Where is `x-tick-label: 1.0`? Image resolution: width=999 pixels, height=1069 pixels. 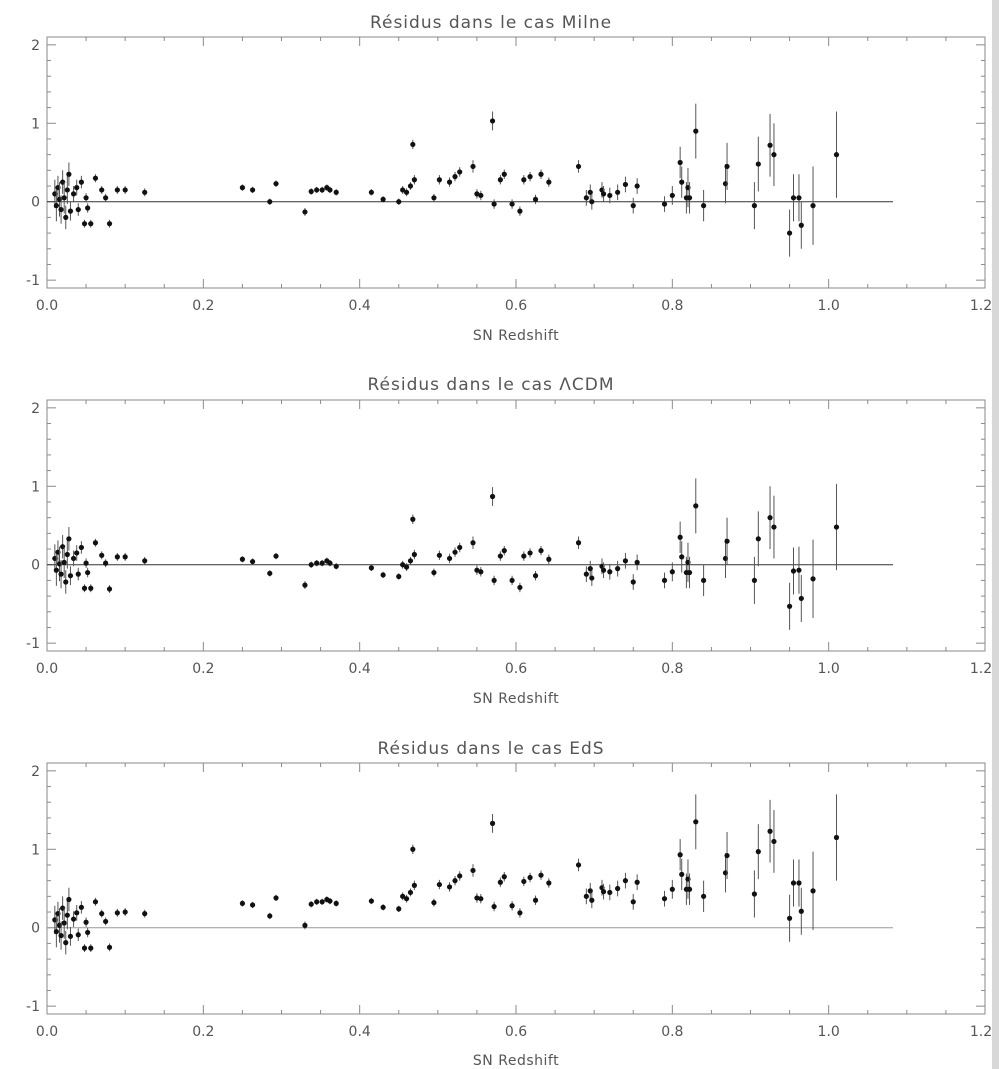 x-tick-label: 1.0 is located at coordinates (829, 1032).